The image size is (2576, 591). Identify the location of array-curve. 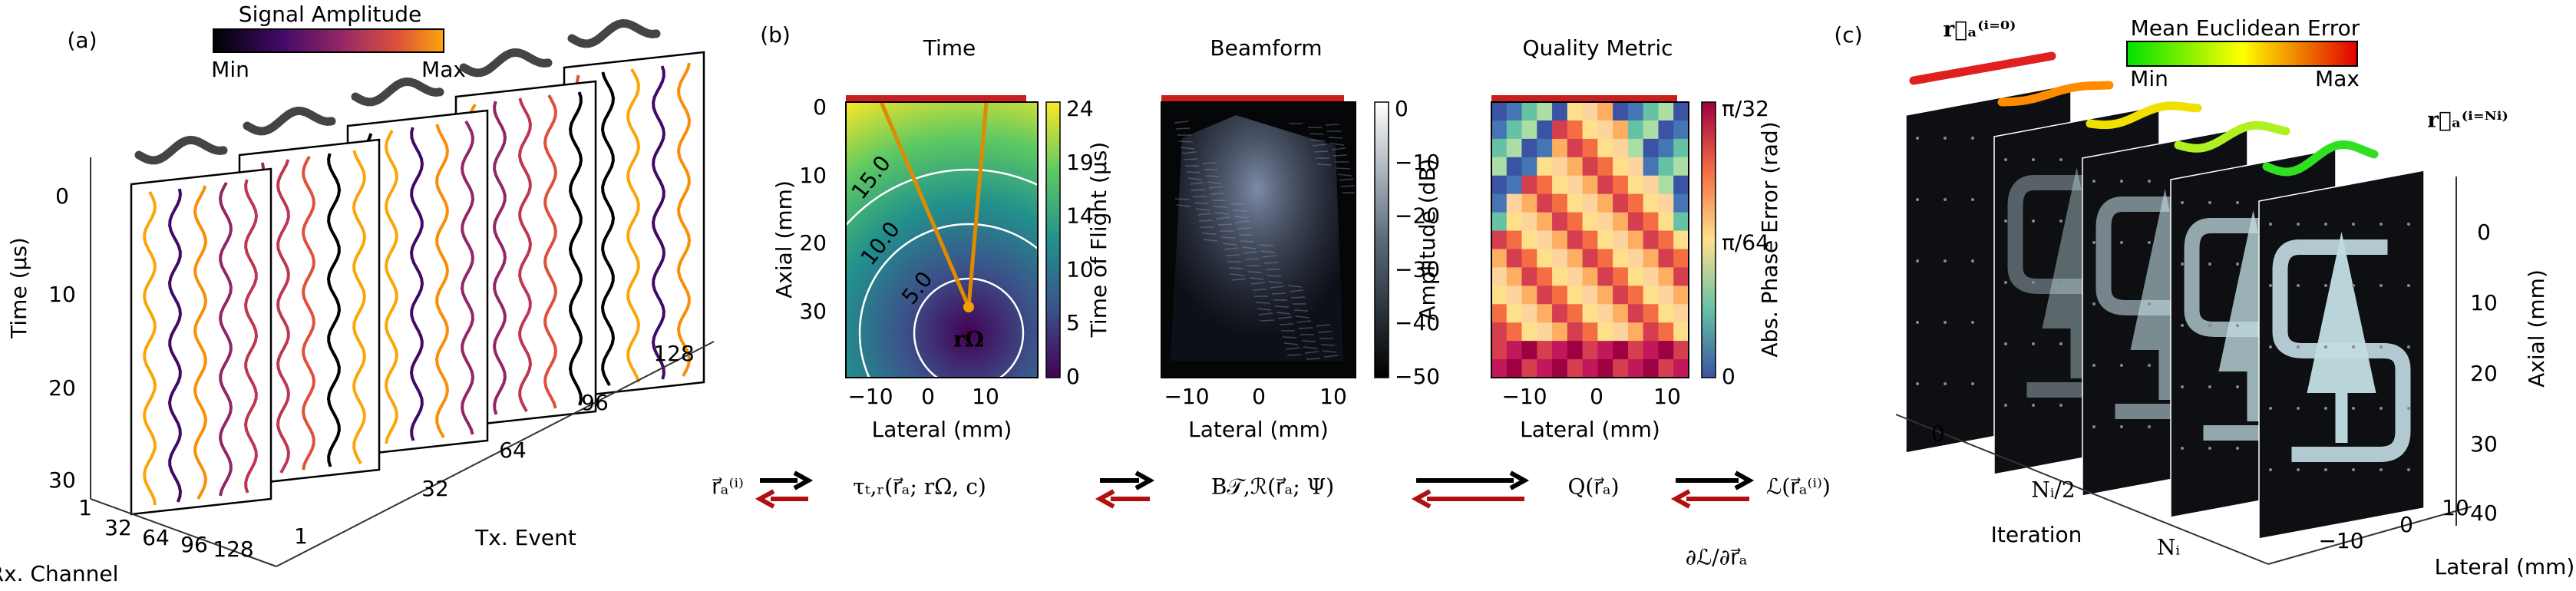
(2320, 158).